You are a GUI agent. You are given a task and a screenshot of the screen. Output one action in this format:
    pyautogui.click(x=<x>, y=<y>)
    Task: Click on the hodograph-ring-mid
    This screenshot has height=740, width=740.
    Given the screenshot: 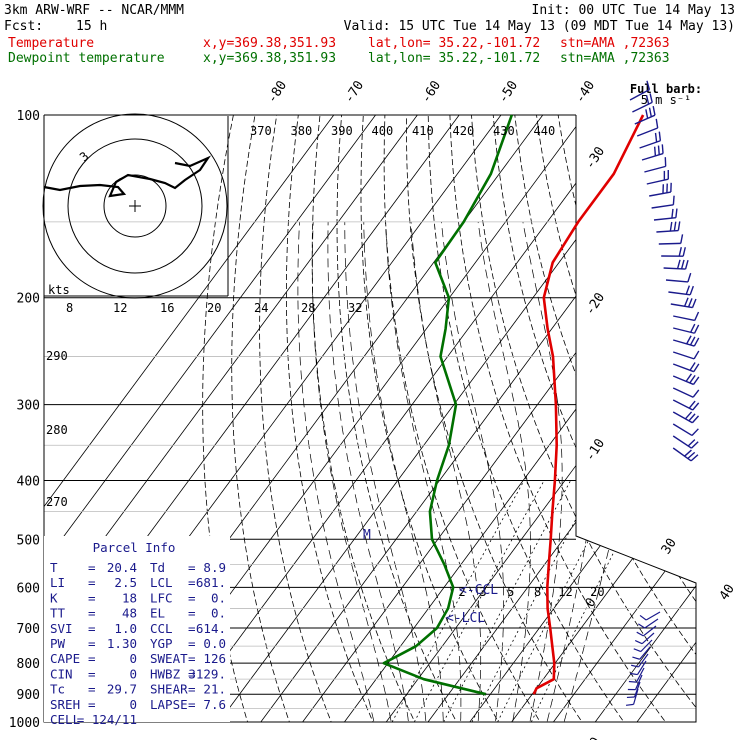 What is the action you would take?
    pyautogui.click(x=135, y=206)
    